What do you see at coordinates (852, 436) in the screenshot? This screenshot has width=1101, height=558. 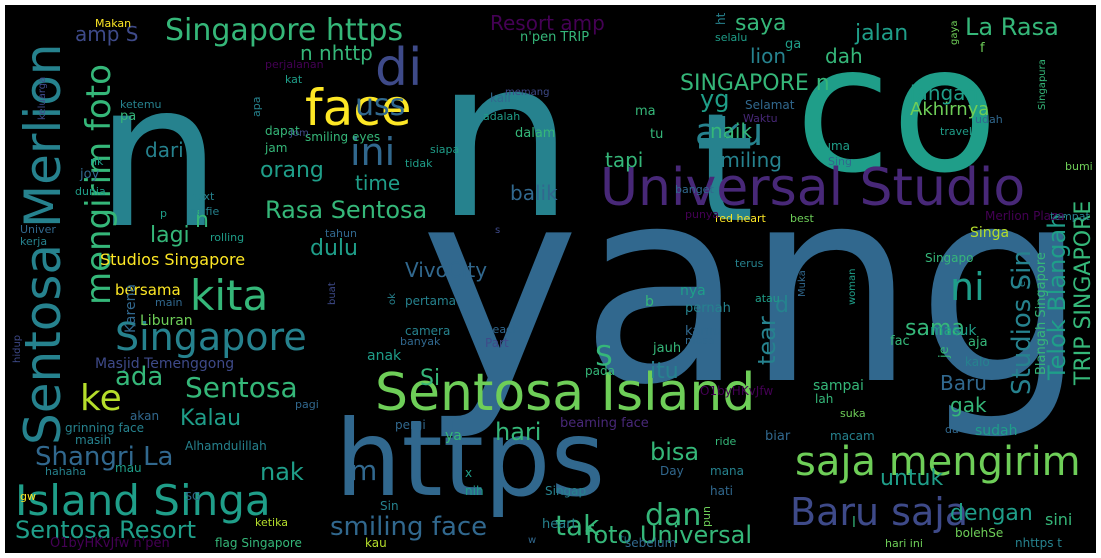 I see `cloud-word: macam` at bounding box center [852, 436].